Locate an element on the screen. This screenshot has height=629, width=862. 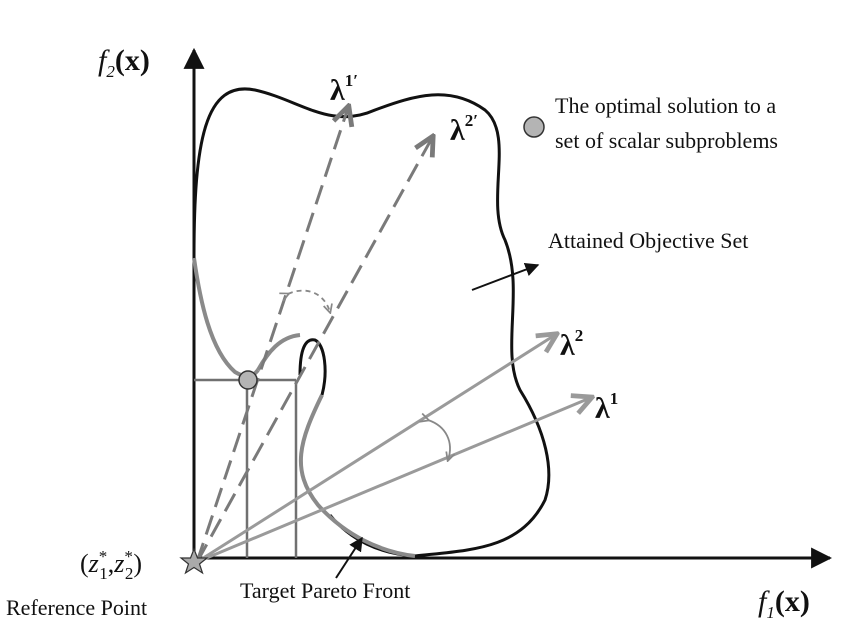
x-axis-label: f1(x) is located at coordinates (784, 603).